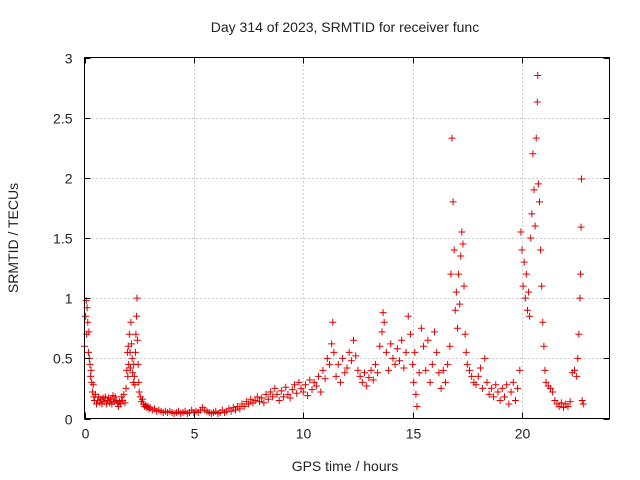 Image resolution: width=640 pixels, height=480 pixels. I want to click on y-tick-label: 2.5, so click(63, 119).